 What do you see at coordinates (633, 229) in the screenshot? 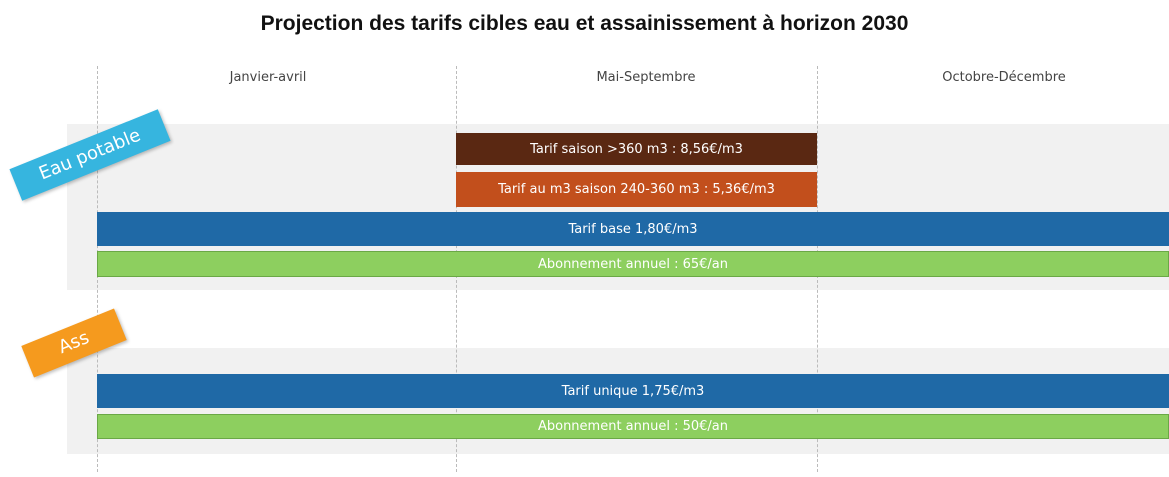
I see `tariff-bar: Tarif base 1,80€/m3` at bounding box center [633, 229].